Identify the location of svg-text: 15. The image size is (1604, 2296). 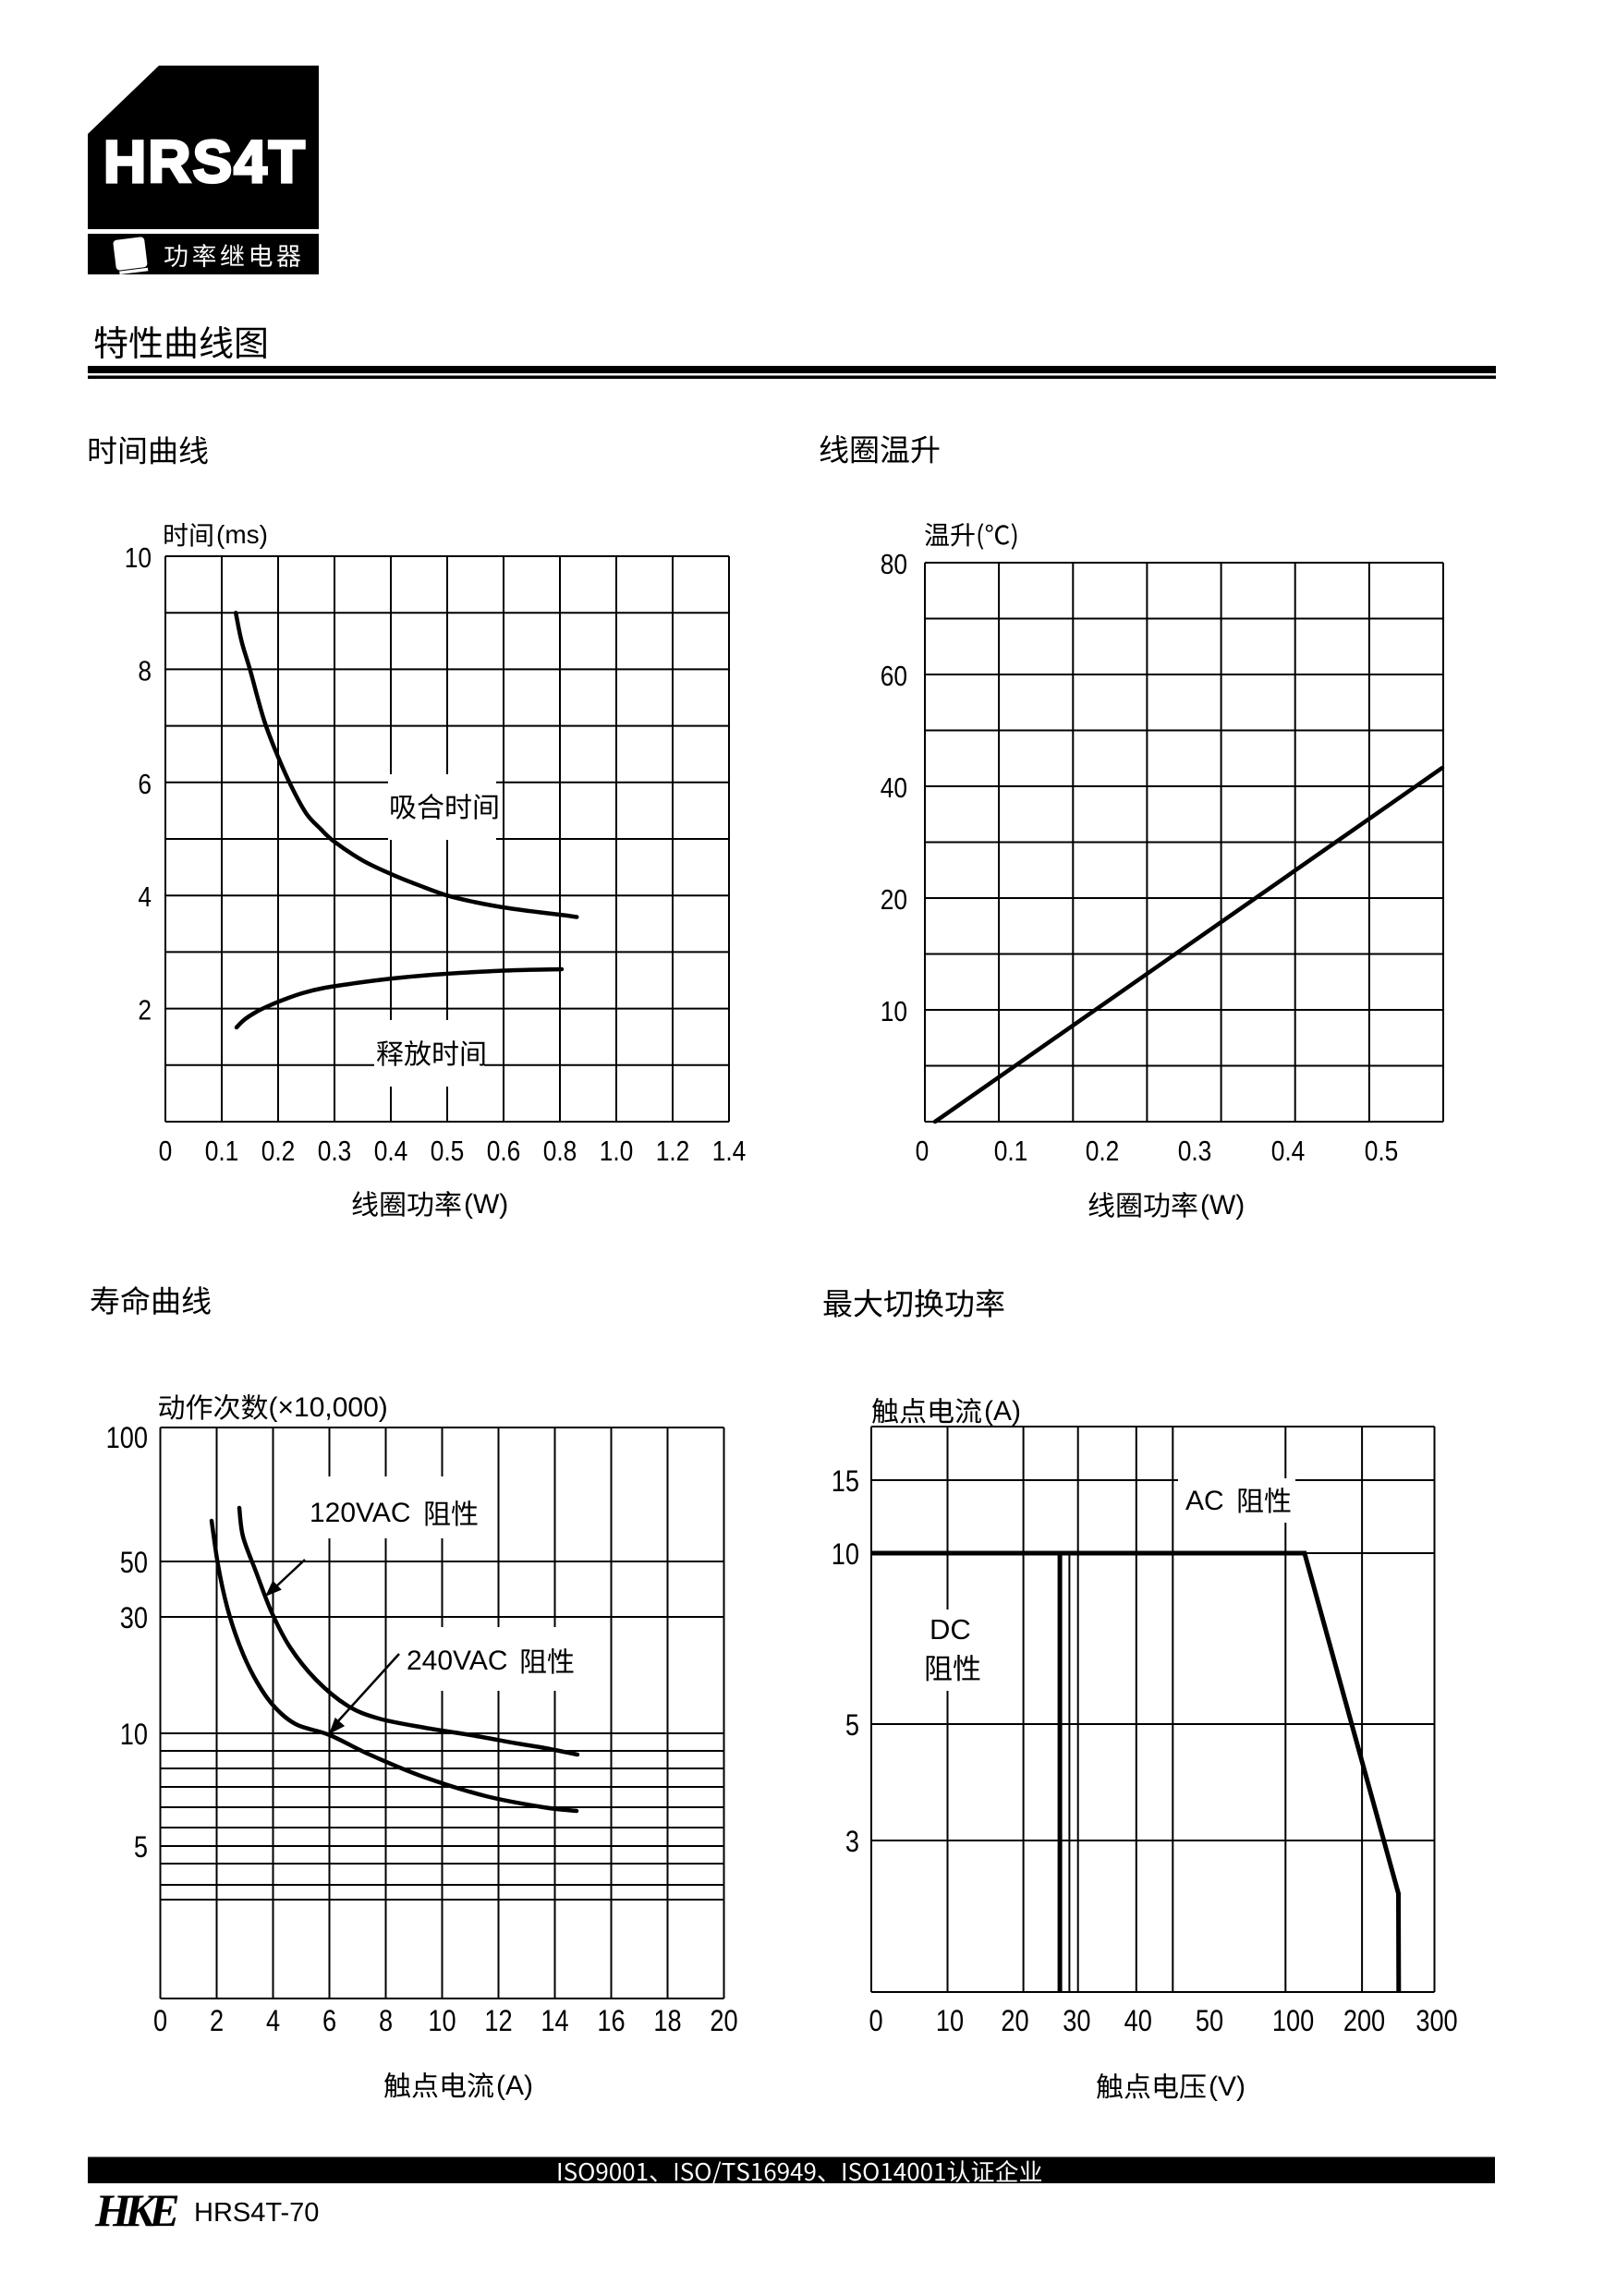
(846, 1482).